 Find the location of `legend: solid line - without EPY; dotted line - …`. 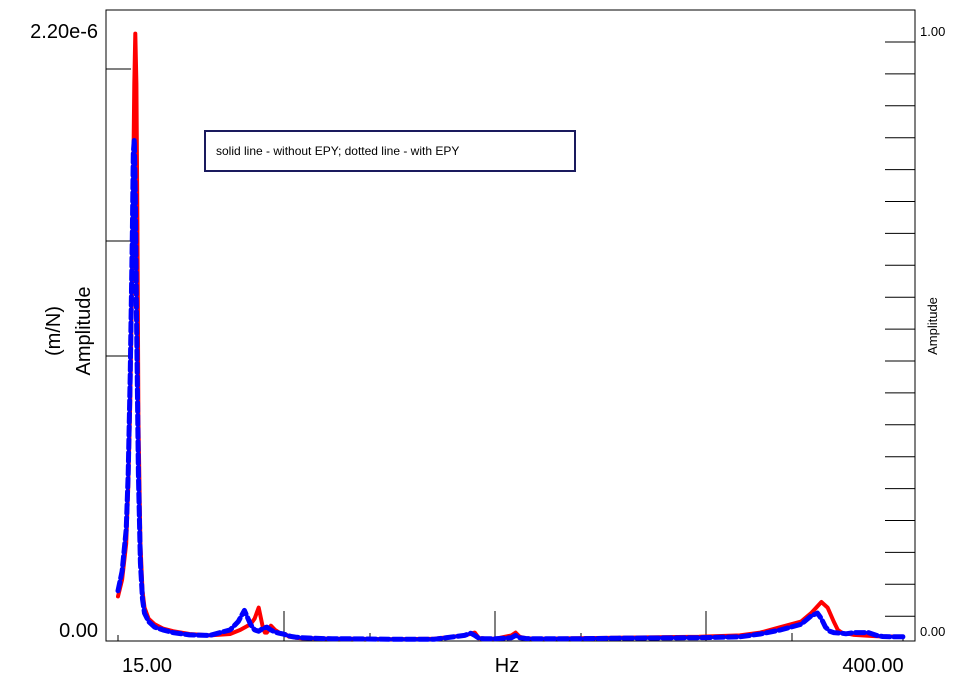

legend: solid line - without EPY; dotted line - … is located at coordinates (390, 151).